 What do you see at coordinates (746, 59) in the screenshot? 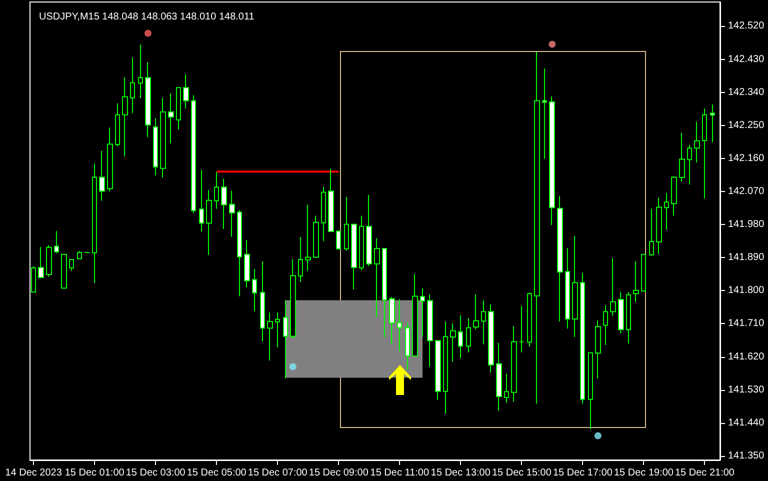
I see `y-tick-label: 142.430` at bounding box center [746, 59].